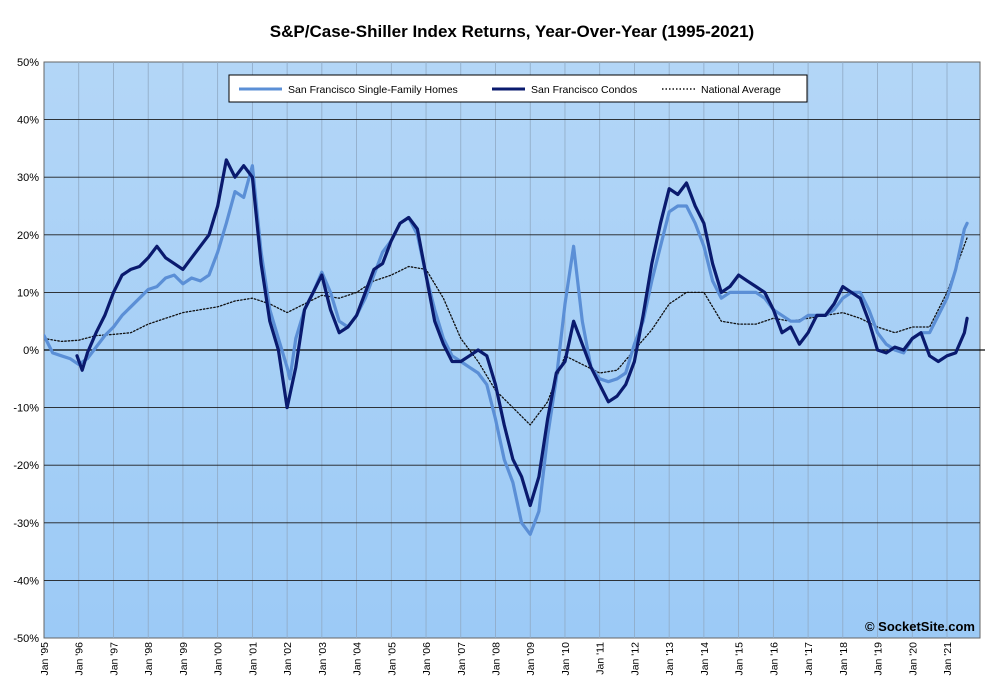 Image resolution: width=990 pixels, height=700 pixels. Describe the element at coordinates (531, 659) in the screenshot. I see `x-tick-label: Jan '09` at that location.